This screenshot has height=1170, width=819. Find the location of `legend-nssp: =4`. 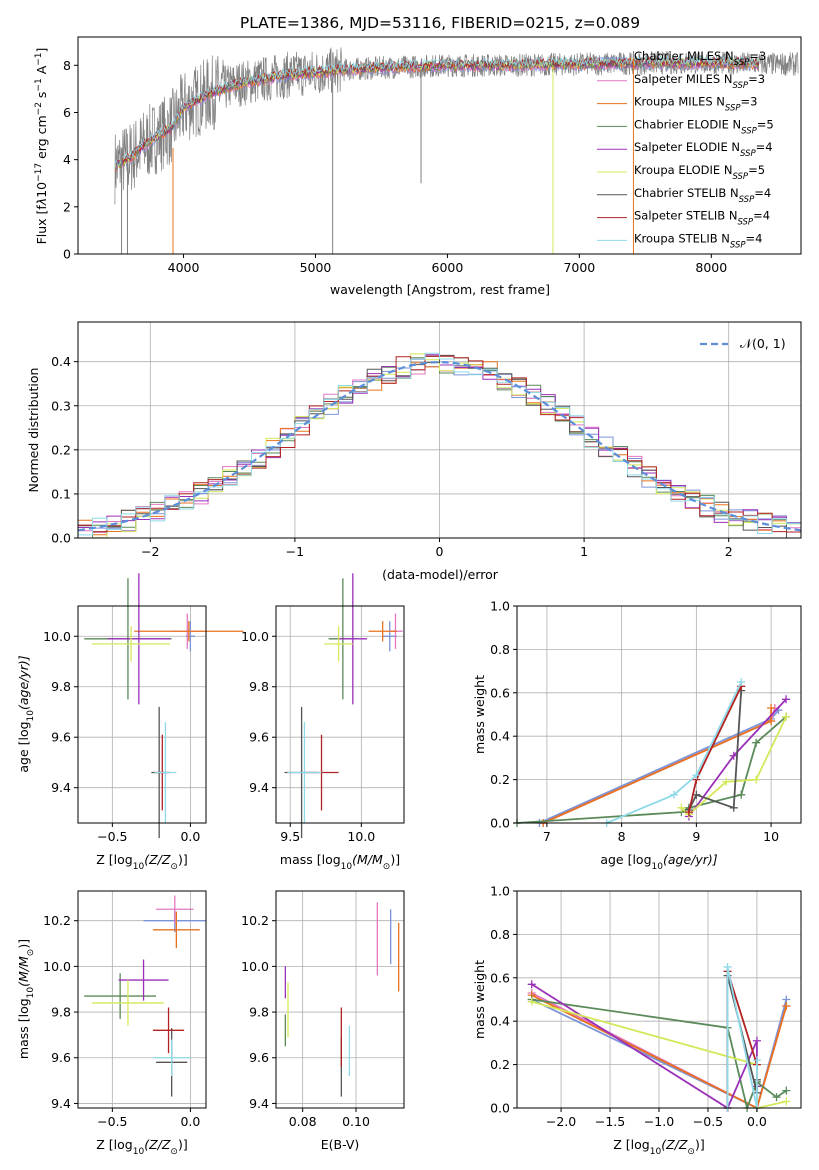

legend-nssp: =4 is located at coordinates (754, 238).